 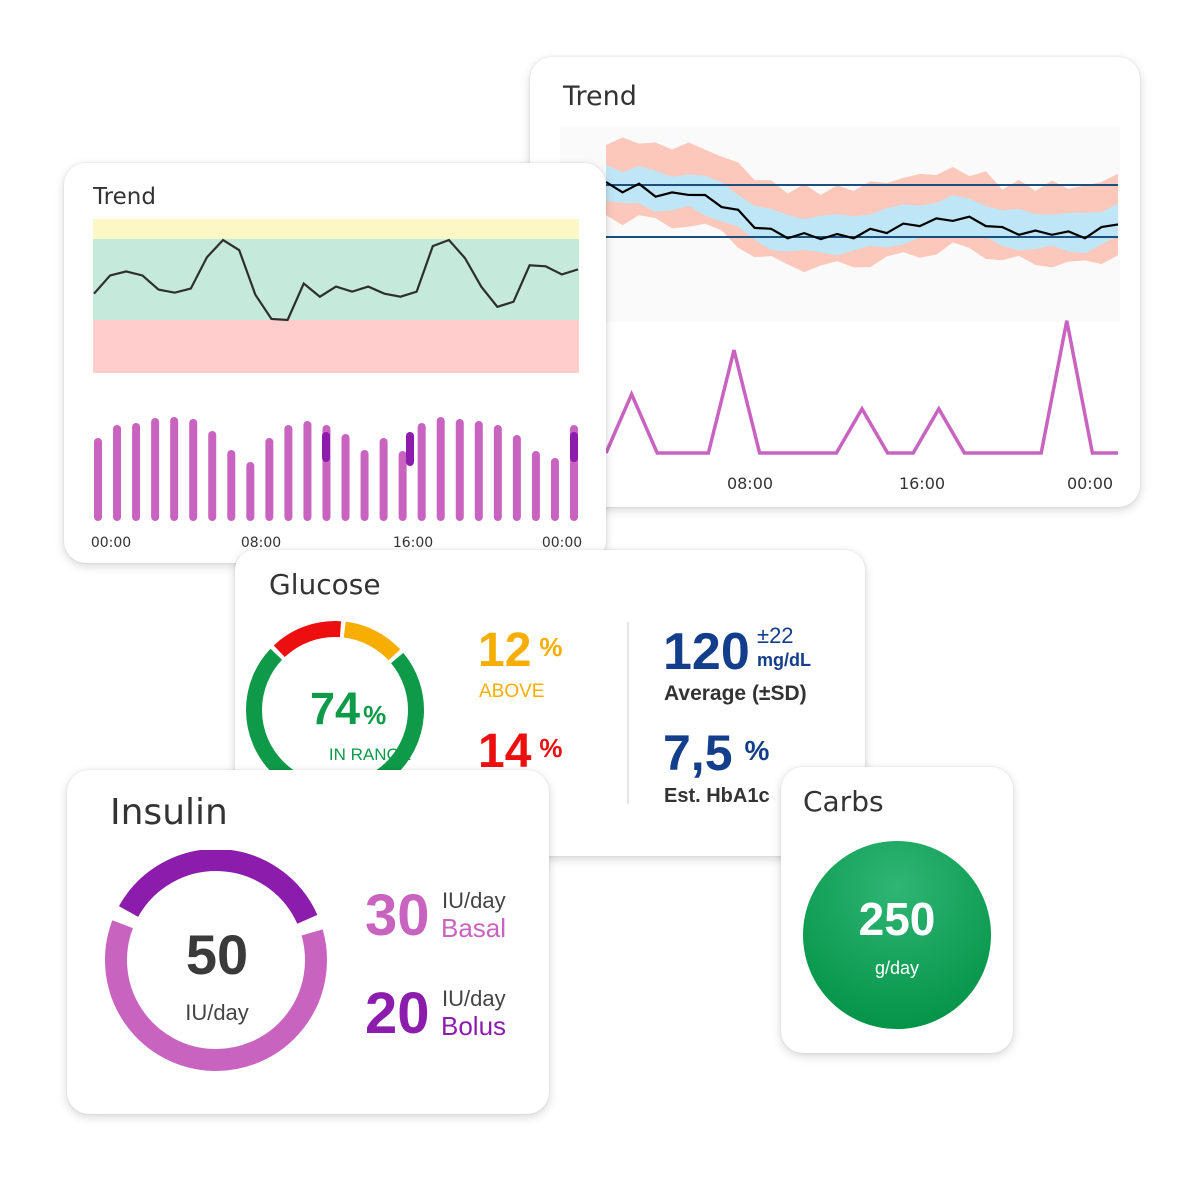 I want to click on carbs-card: Carbs 250 g/day, so click(x=897, y=910).